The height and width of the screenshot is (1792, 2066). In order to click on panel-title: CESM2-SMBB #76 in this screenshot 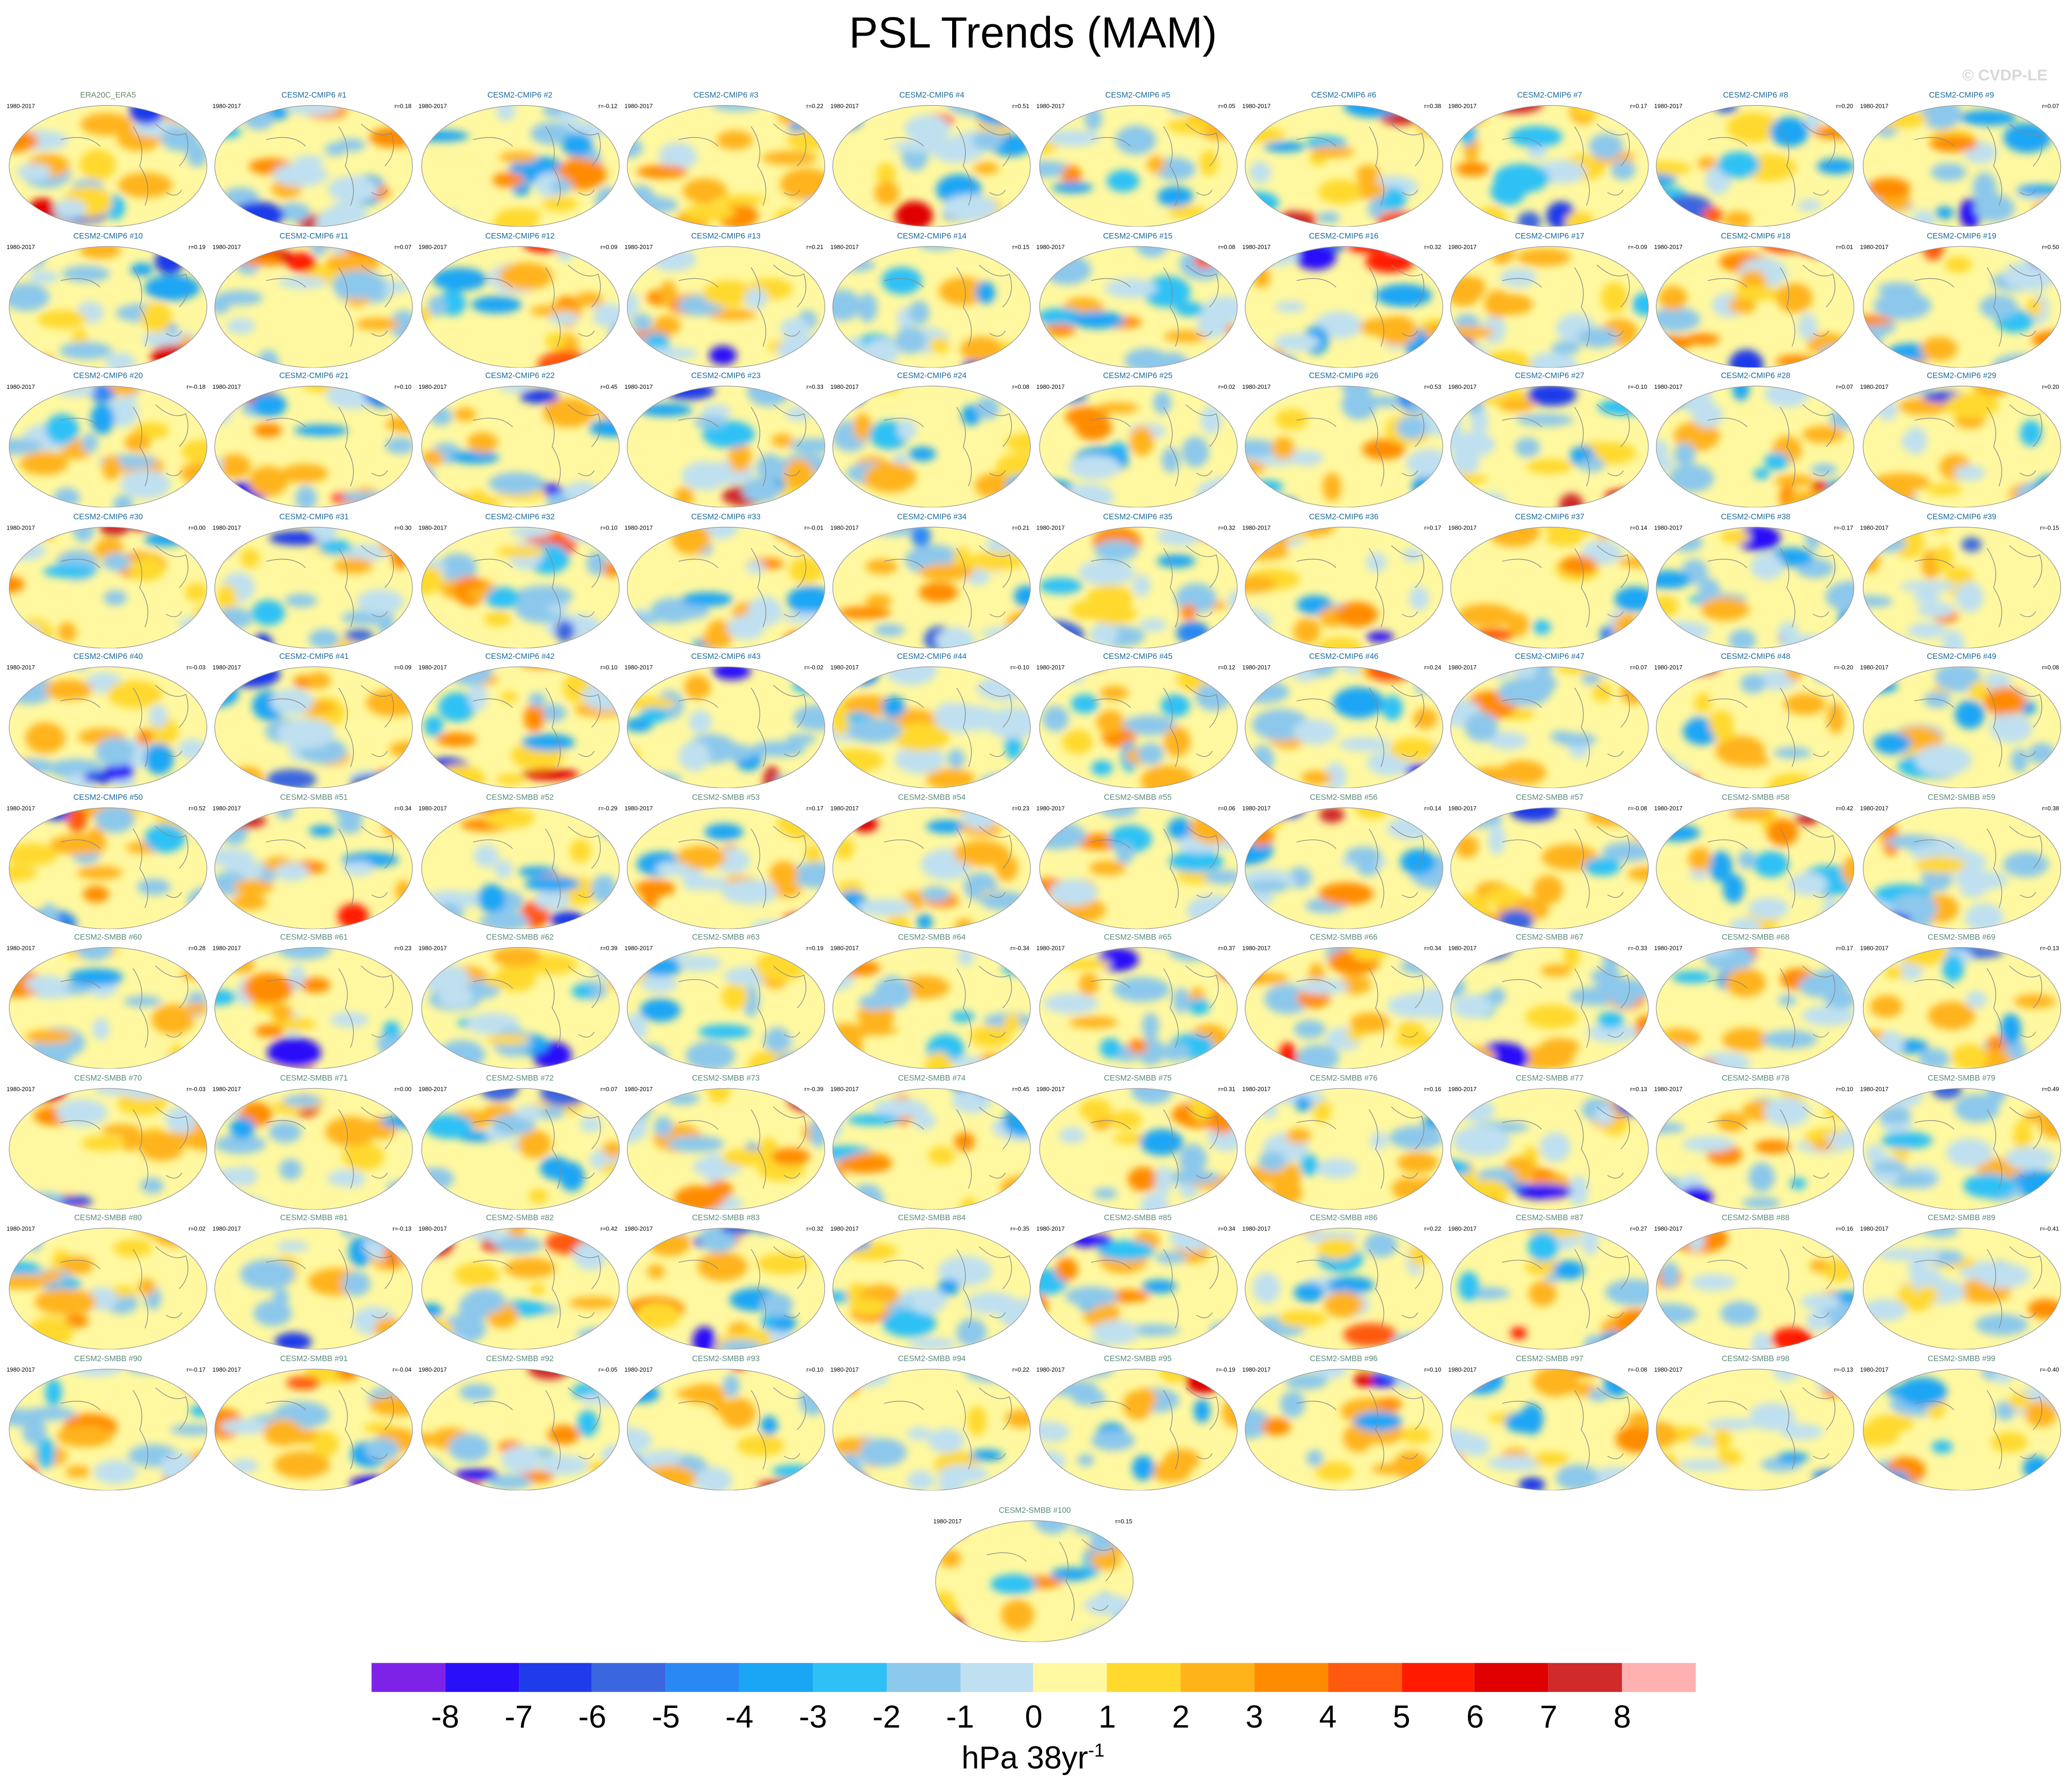, I will do `click(1344, 1079)`.